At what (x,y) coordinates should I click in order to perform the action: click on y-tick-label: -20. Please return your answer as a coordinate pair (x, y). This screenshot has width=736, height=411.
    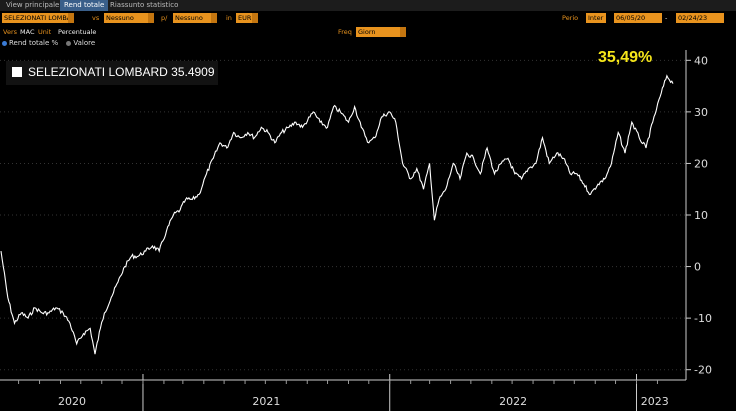
    Looking at the image, I should click on (703, 370).